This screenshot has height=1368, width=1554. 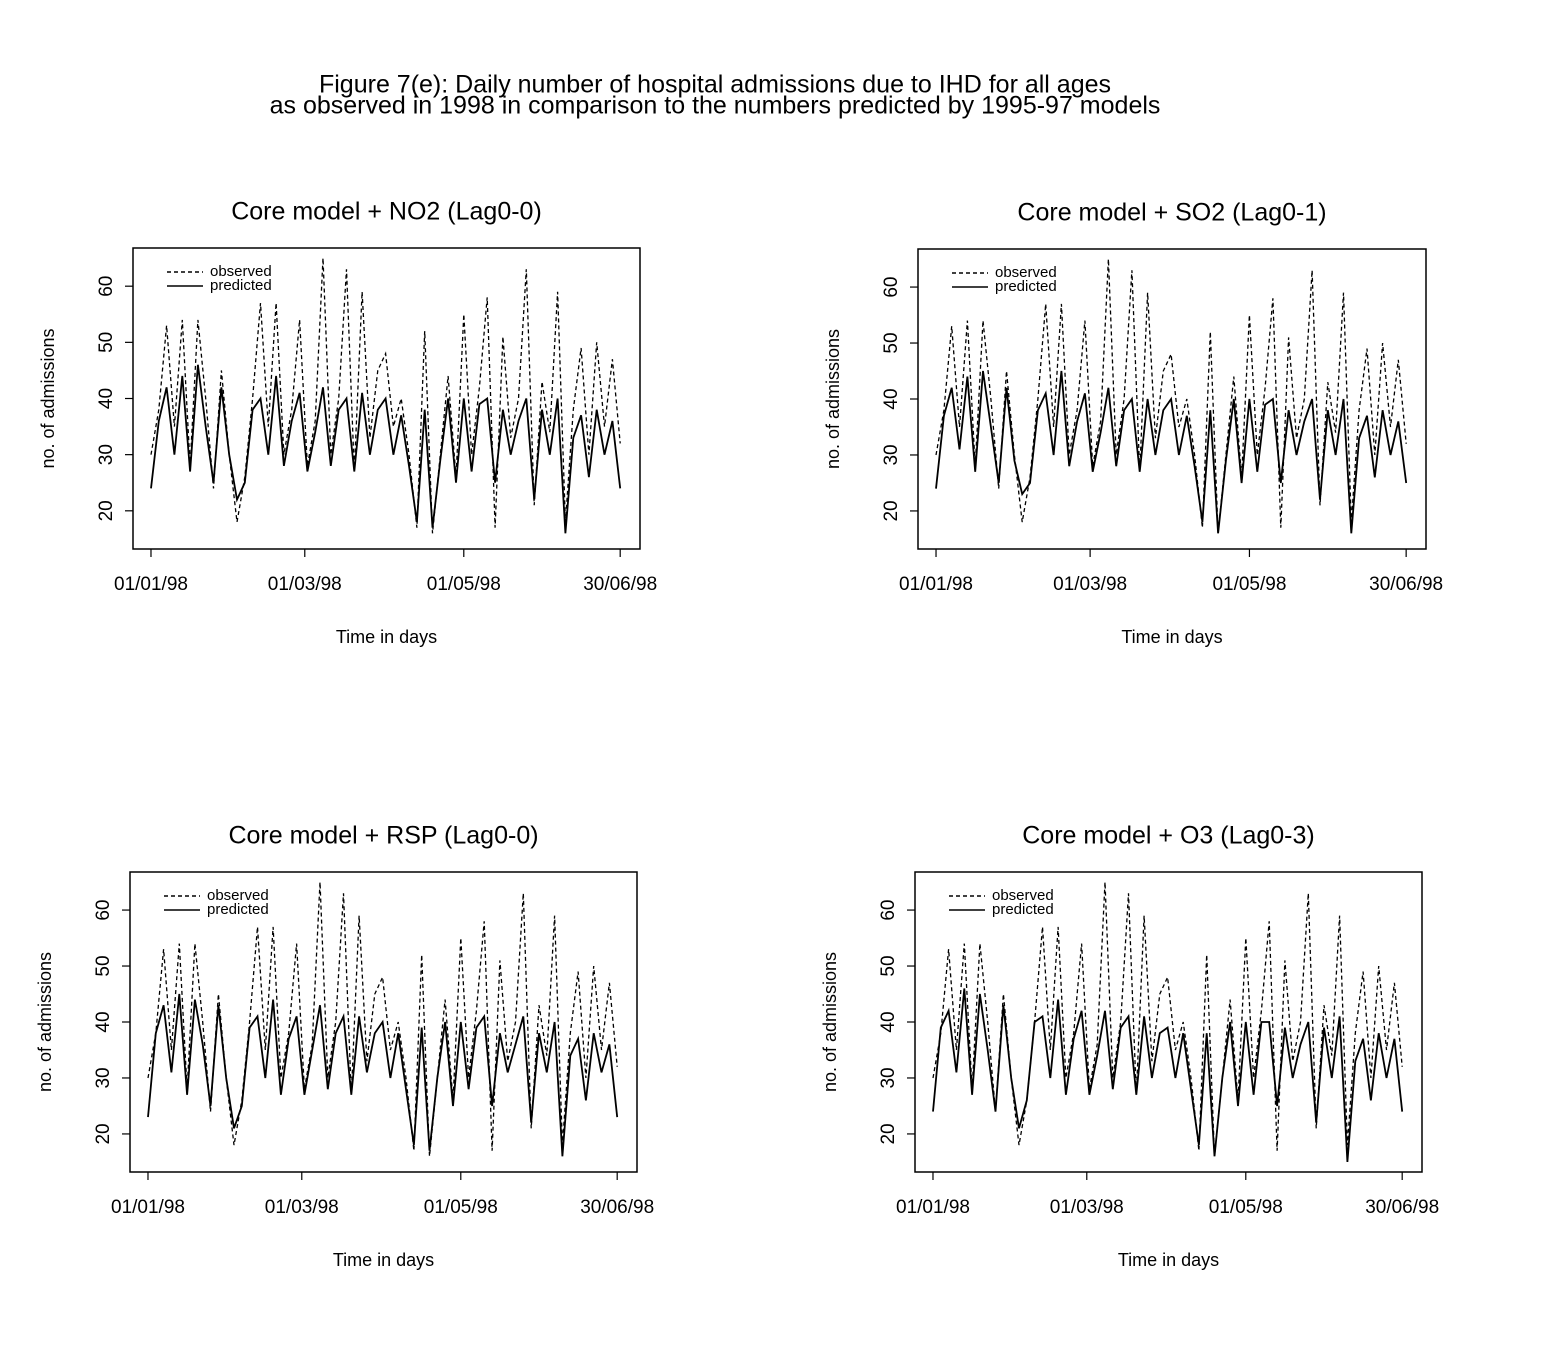 I want to click on chart-title: Core model + O3 (Lag0-3), so click(x=1168, y=836).